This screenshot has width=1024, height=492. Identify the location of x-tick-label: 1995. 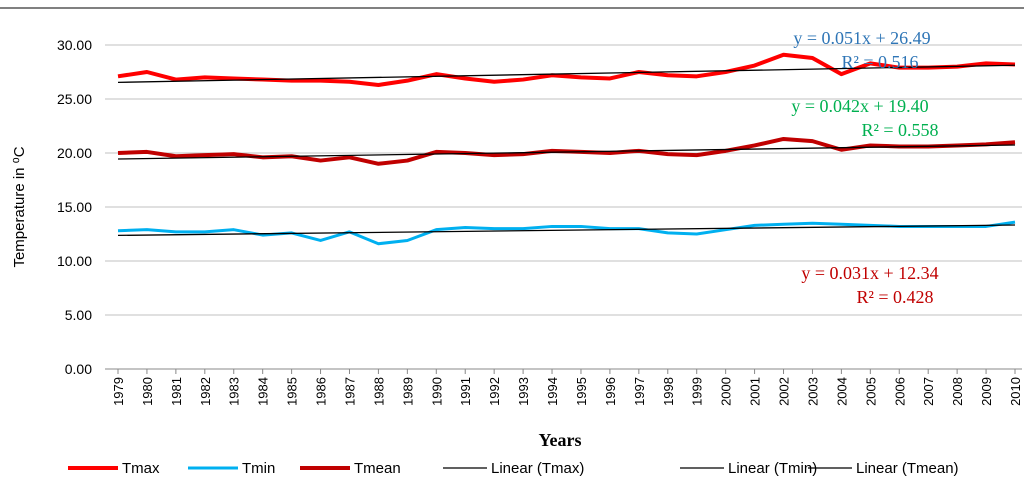
(581, 391).